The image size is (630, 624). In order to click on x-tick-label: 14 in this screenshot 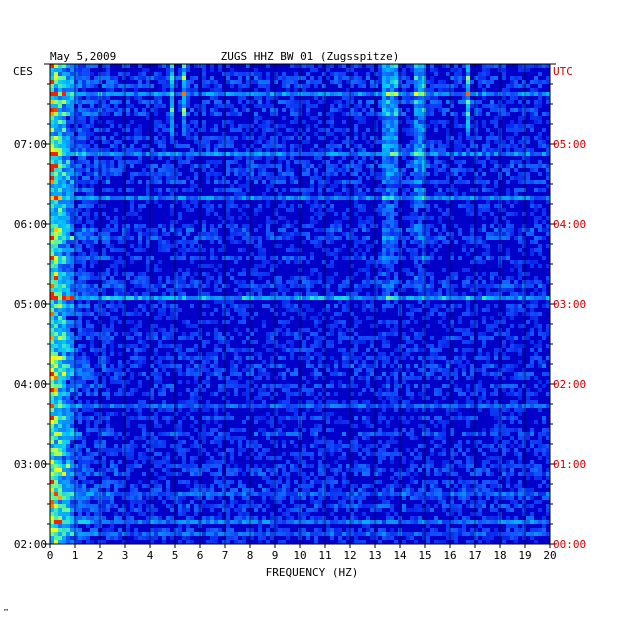, I will do `click(400, 555)`.